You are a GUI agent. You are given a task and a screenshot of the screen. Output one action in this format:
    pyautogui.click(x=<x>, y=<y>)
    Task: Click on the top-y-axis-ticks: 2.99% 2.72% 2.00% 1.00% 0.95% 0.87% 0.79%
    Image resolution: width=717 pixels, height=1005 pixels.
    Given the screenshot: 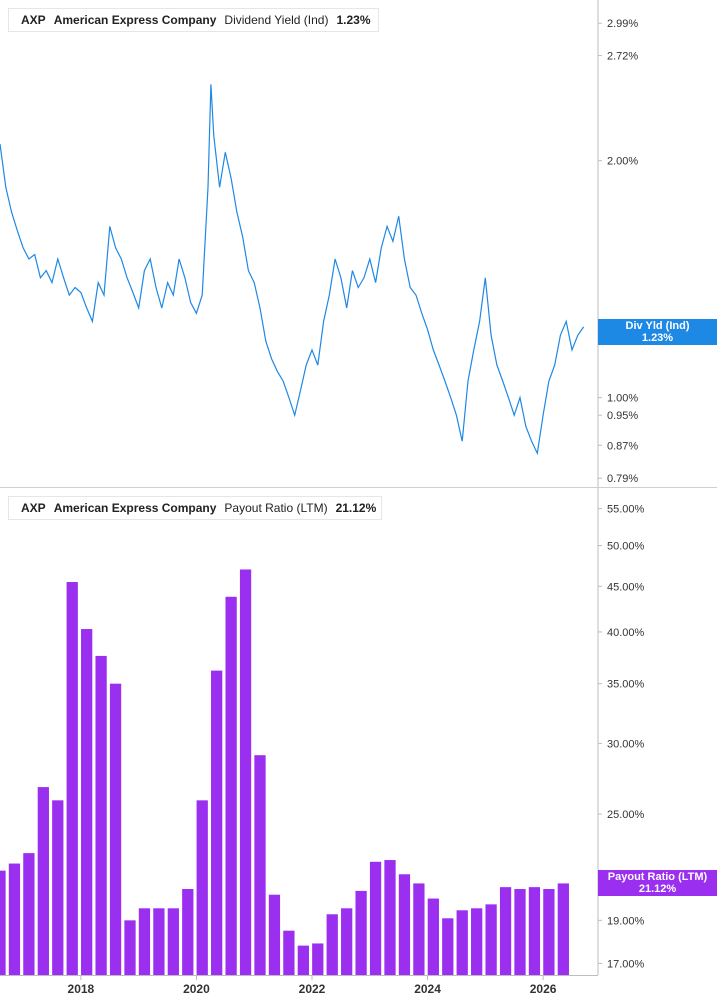 What is the action you would take?
    pyautogui.click(x=618, y=251)
    